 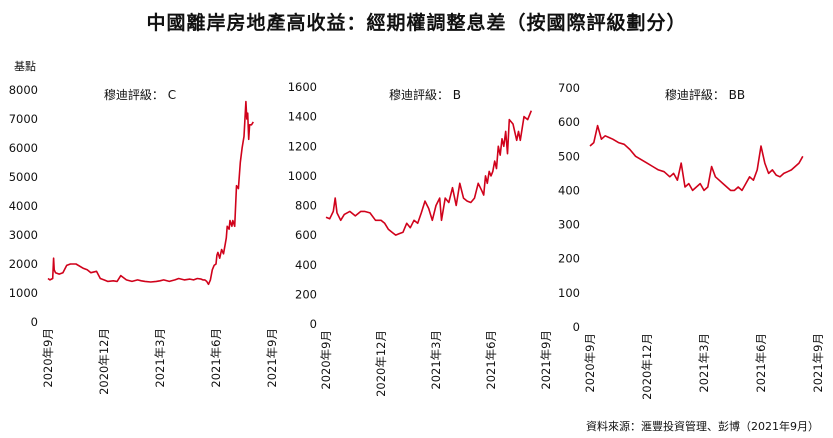 What do you see at coordinates (23, 177) in the screenshot?
I see `y-tick-label: 5000` at bounding box center [23, 177].